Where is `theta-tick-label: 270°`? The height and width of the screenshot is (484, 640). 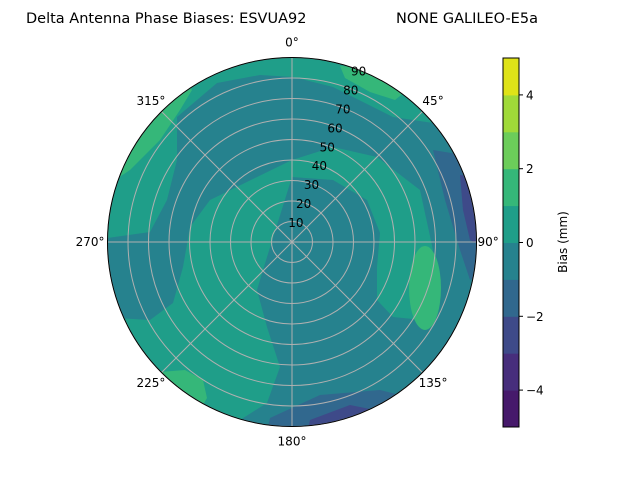
theta-tick-label: 270° is located at coordinates (90, 242).